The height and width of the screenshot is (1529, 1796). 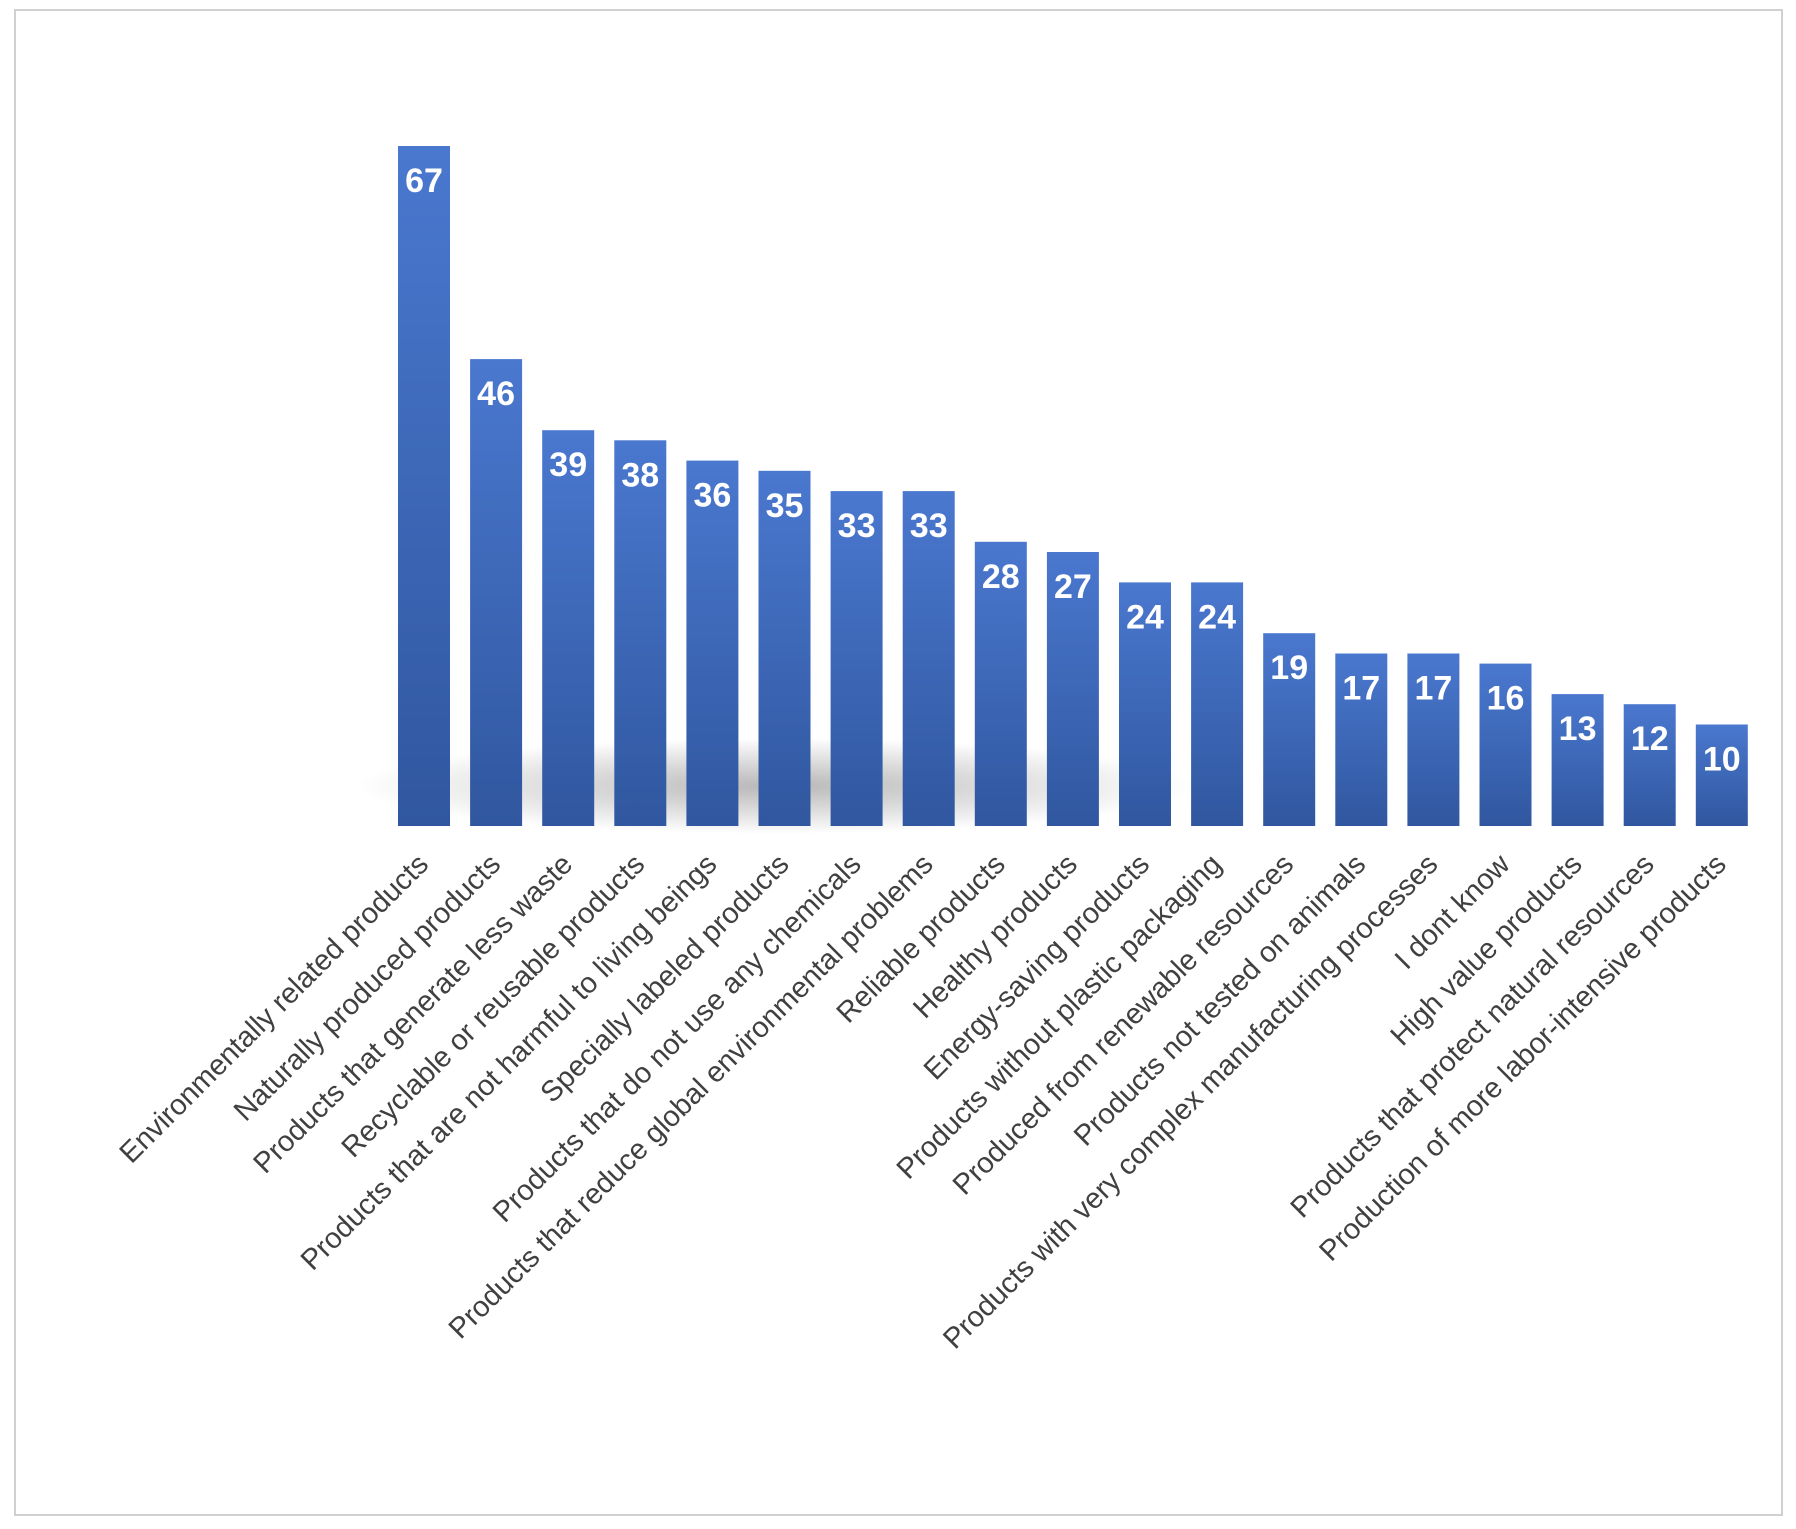 What do you see at coordinates (496, 394) in the screenshot?
I see `bar-value-label: 46` at bounding box center [496, 394].